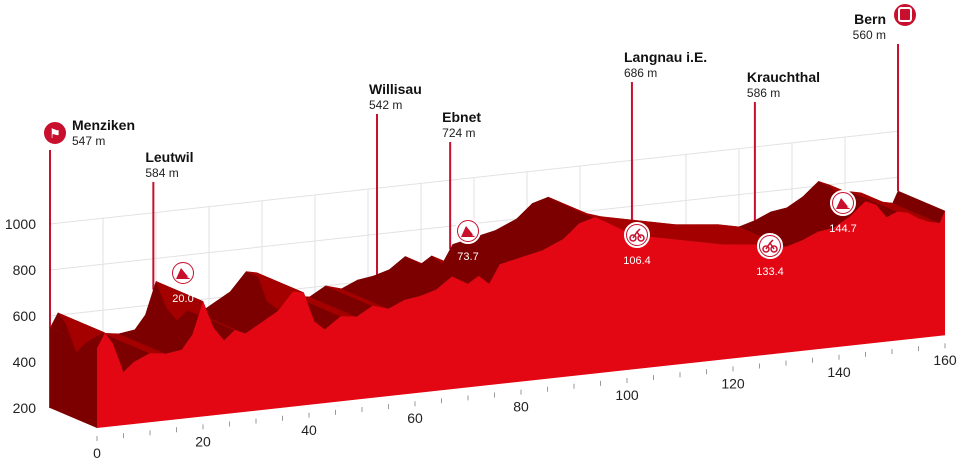 Image resolution: width=960 pixels, height=463 pixels. What do you see at coordinates (770, 272) in the screenshot?
I see `sprint-km-label: 133.4` at bounding box center [770, 272].